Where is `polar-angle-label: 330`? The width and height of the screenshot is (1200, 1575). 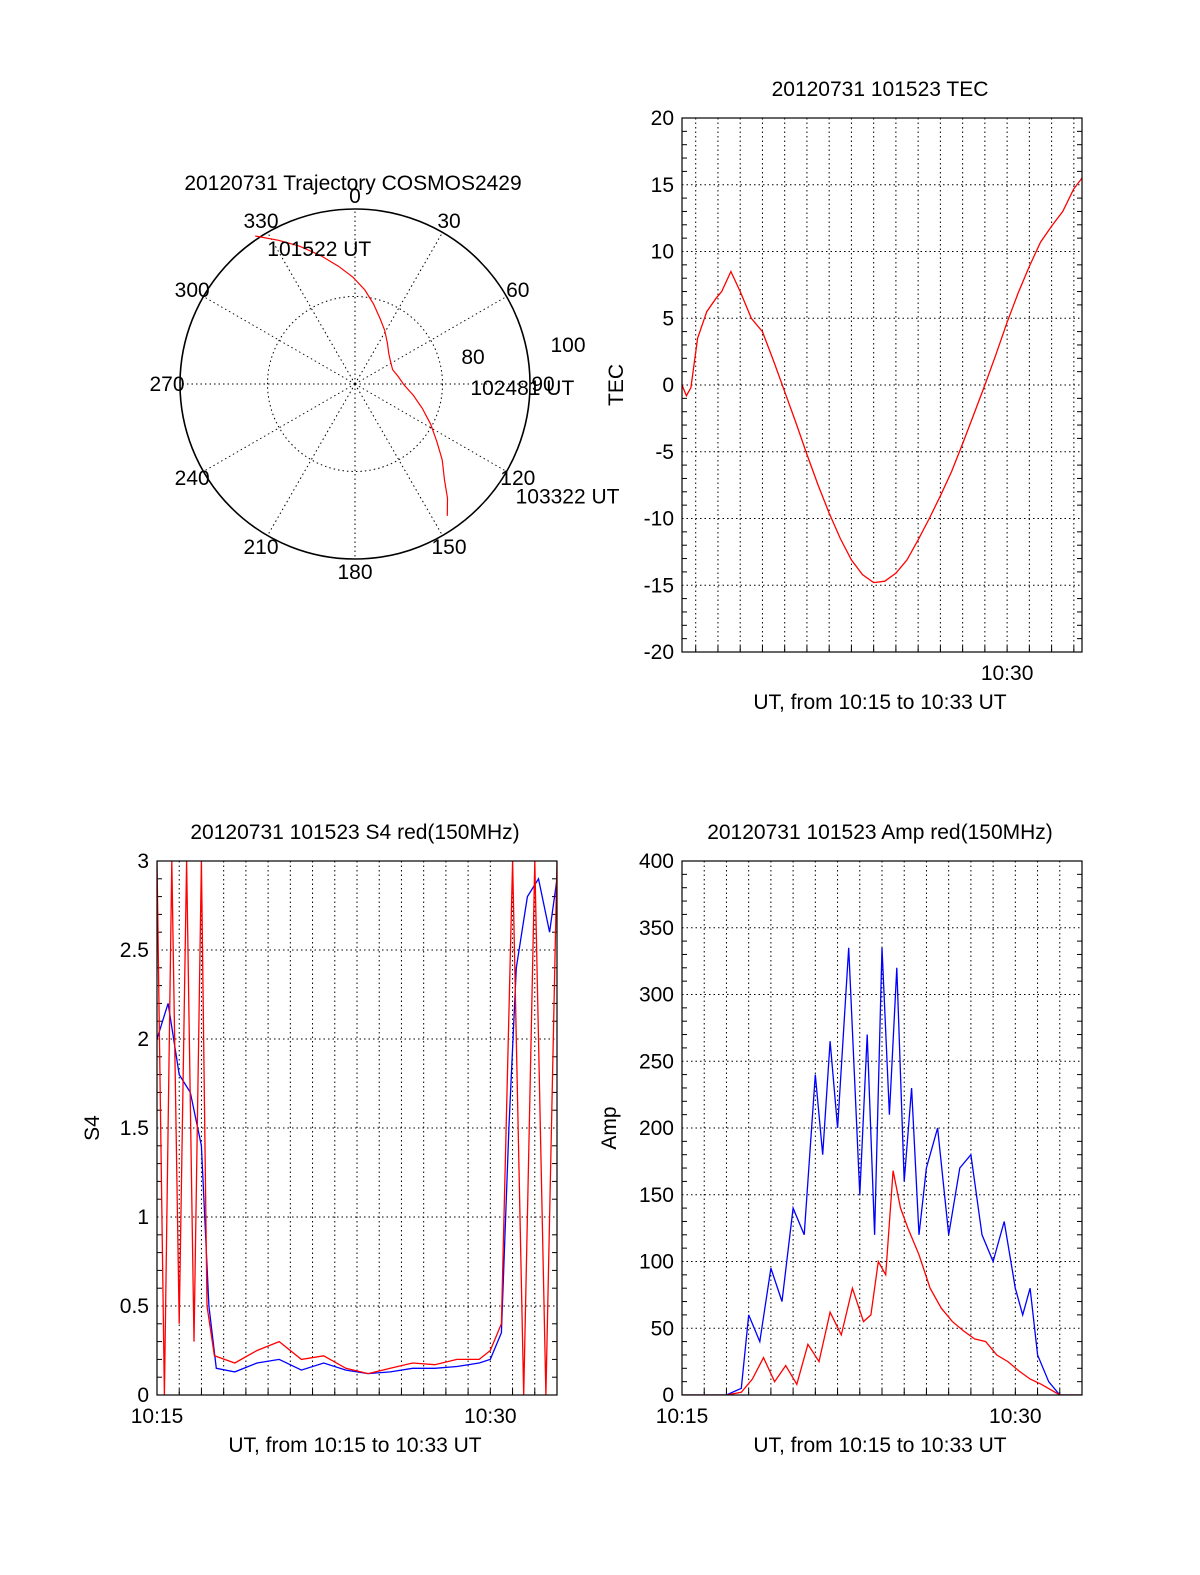 polar-angle-label: 330 is located at coordinates (260, 221).